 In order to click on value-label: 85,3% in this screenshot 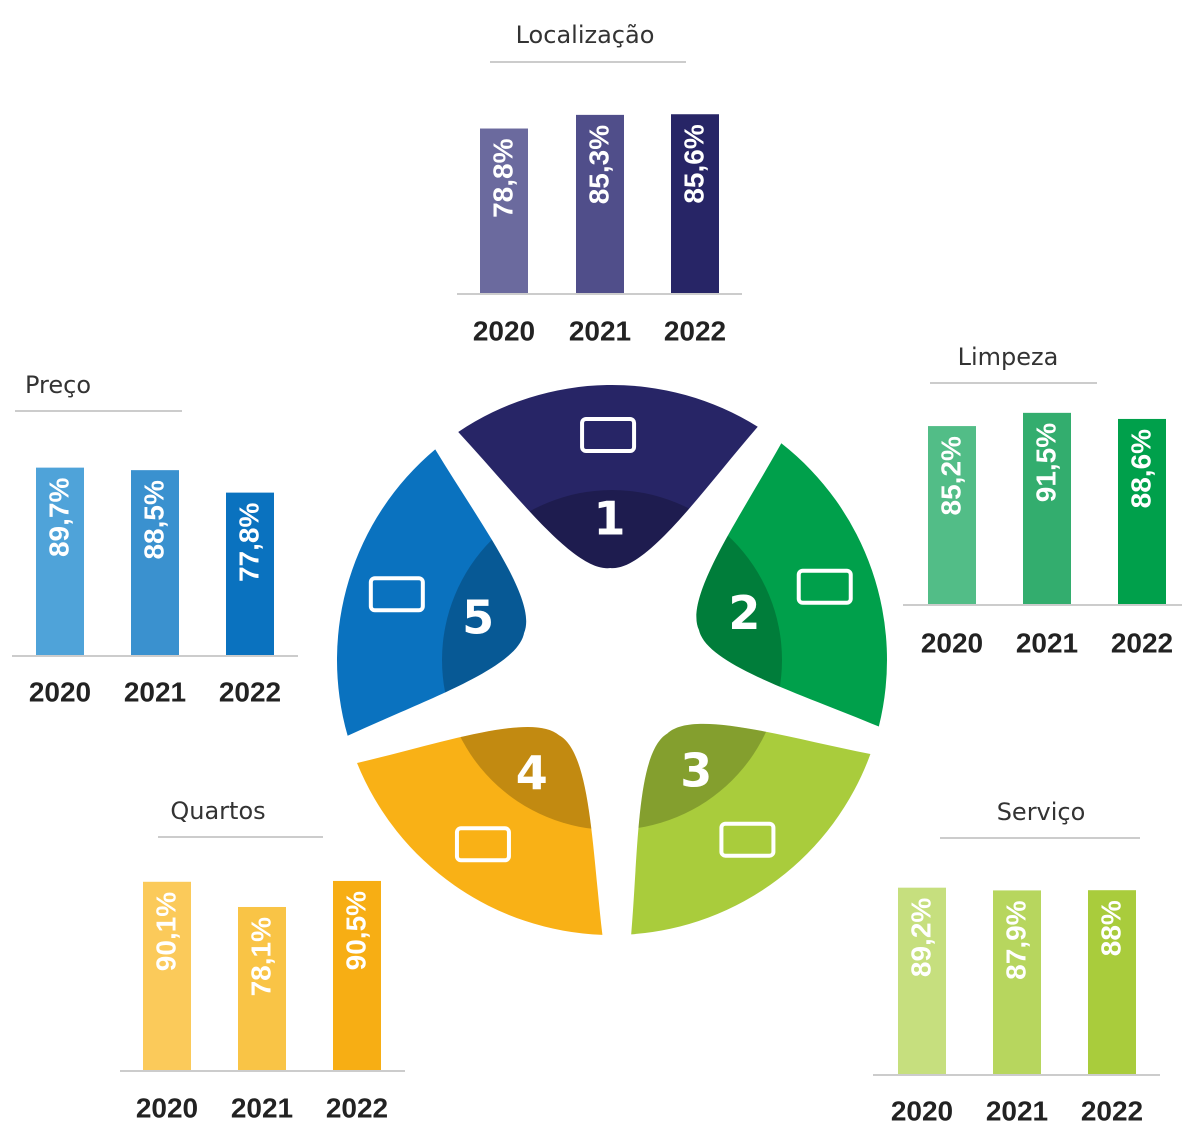, I will do `click(598, 164)`.